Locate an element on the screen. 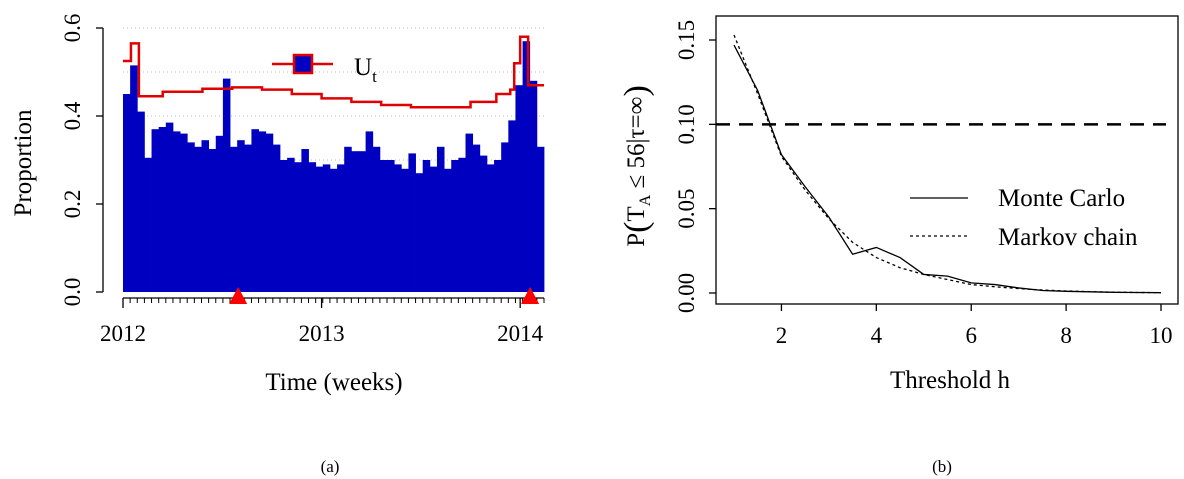 This screenshot has height=479, width=1184. a-xlabel: Time (weeks) is located at coordinates (333, 382).